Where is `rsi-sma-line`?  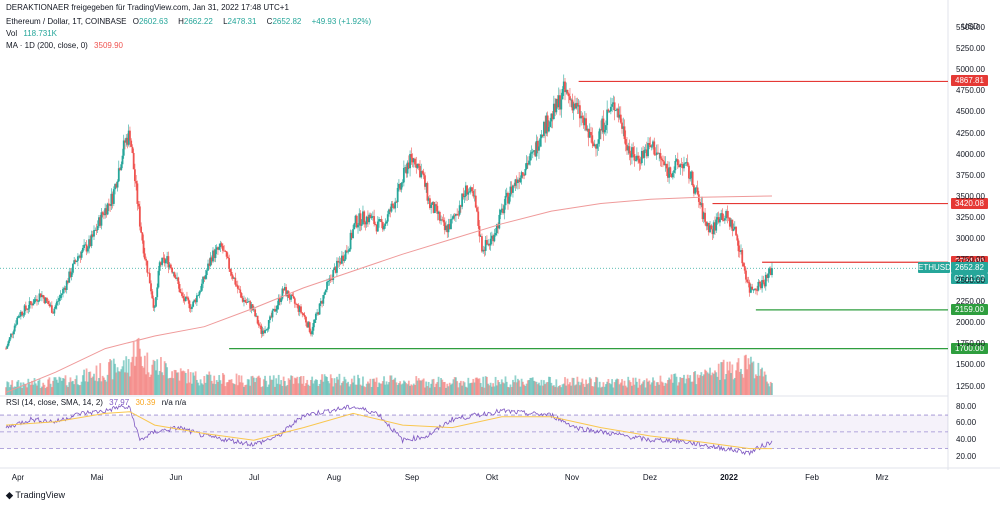
rsi-sma-line is located at coordinates (388, 430).